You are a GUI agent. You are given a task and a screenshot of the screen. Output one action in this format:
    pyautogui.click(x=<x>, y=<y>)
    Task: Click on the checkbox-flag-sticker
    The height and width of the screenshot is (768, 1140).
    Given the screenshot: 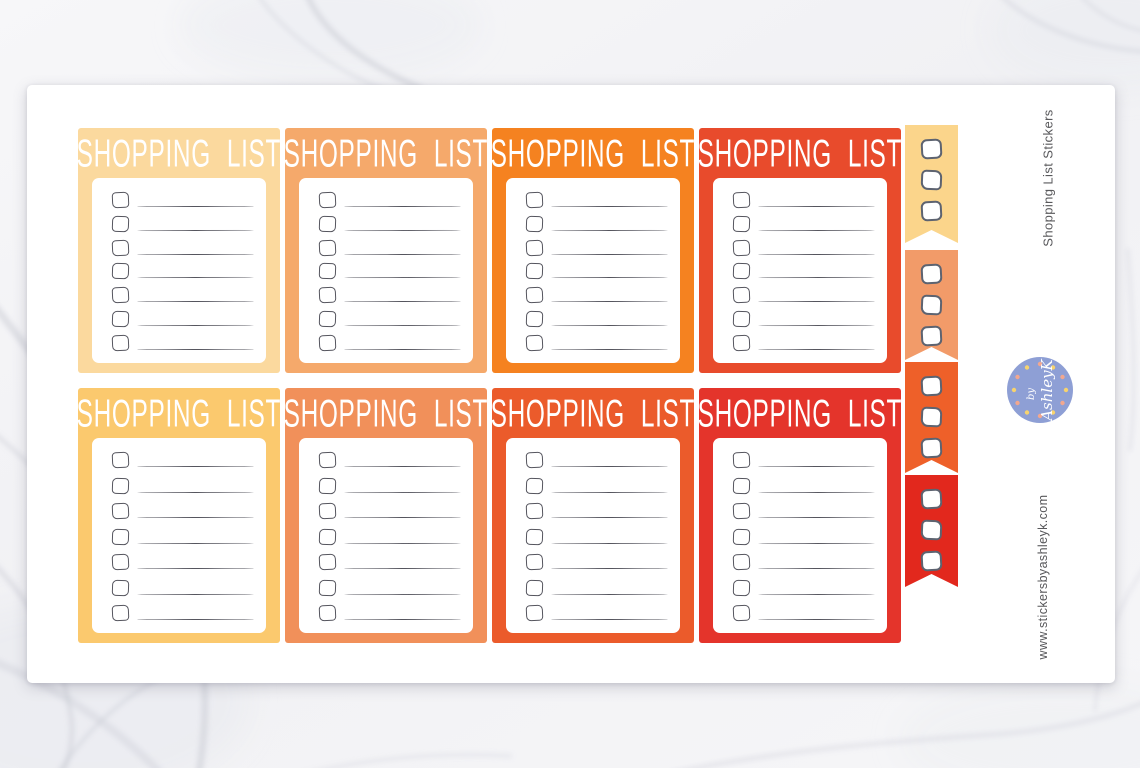 What is the action you would take?
    pyautogui.click(x=931, y=417)
    